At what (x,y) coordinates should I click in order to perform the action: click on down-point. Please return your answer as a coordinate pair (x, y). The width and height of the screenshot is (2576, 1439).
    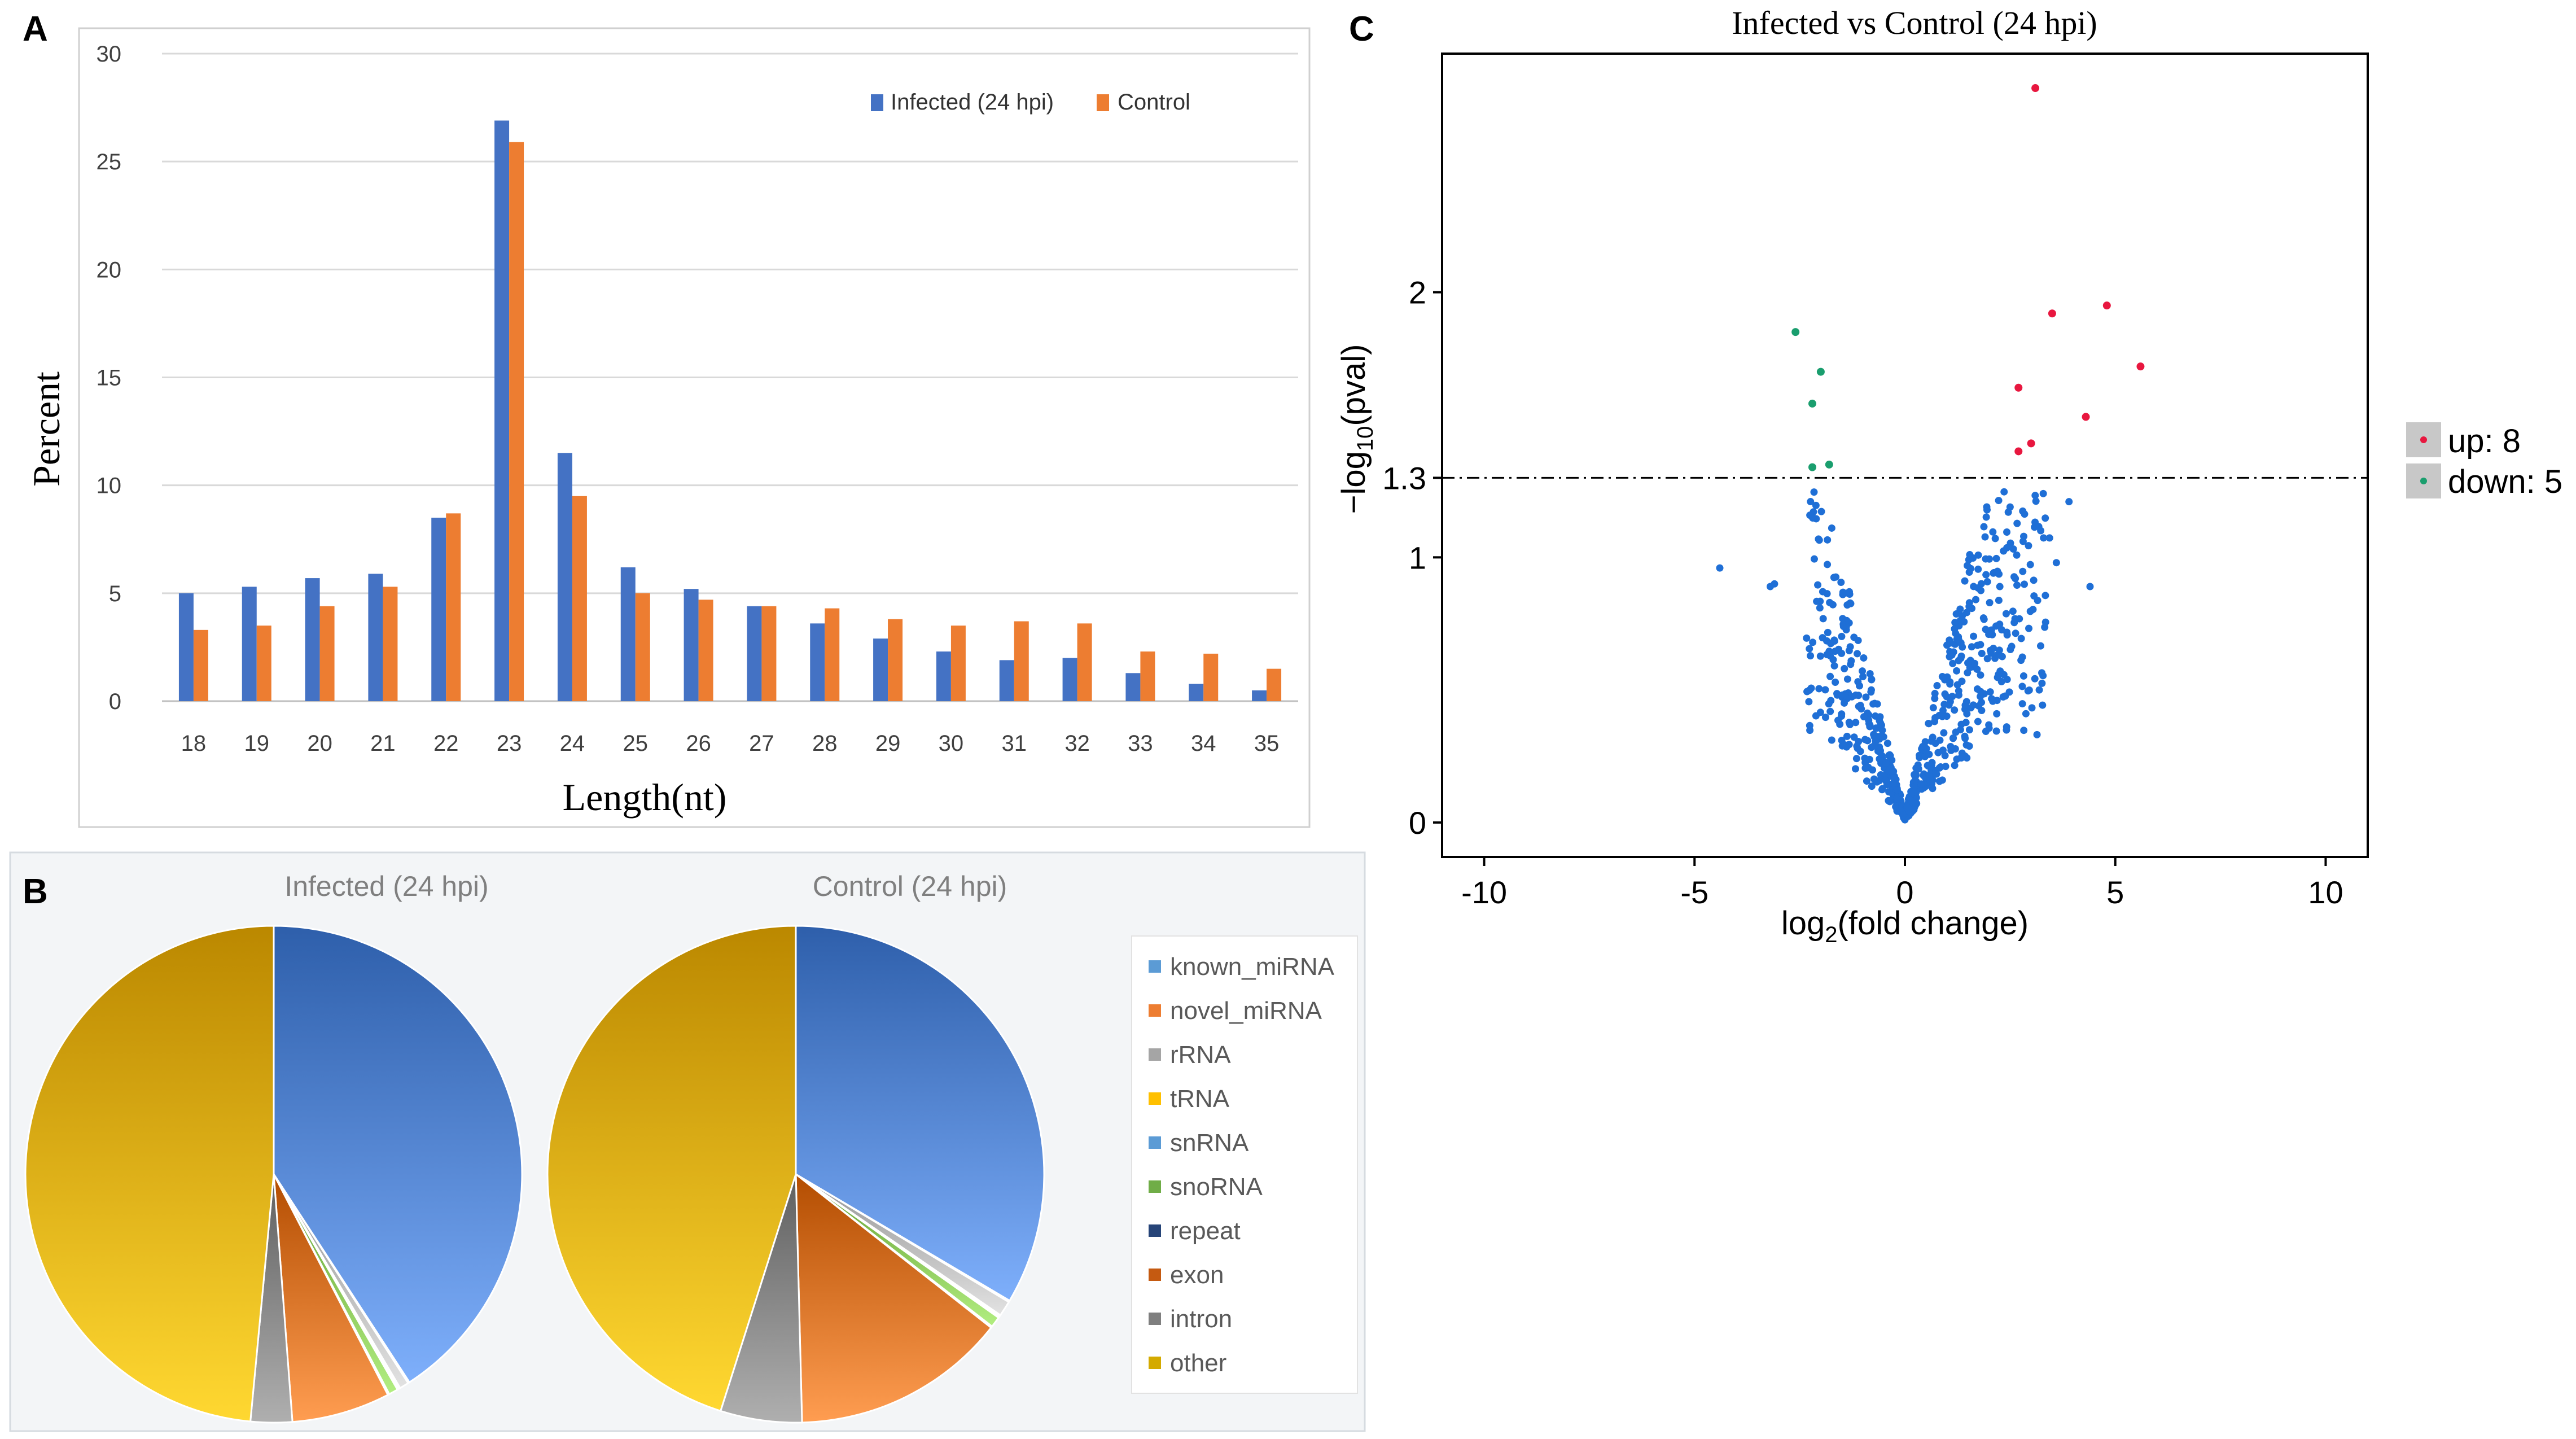
    Looking at the image, I should click on (1812, 467).